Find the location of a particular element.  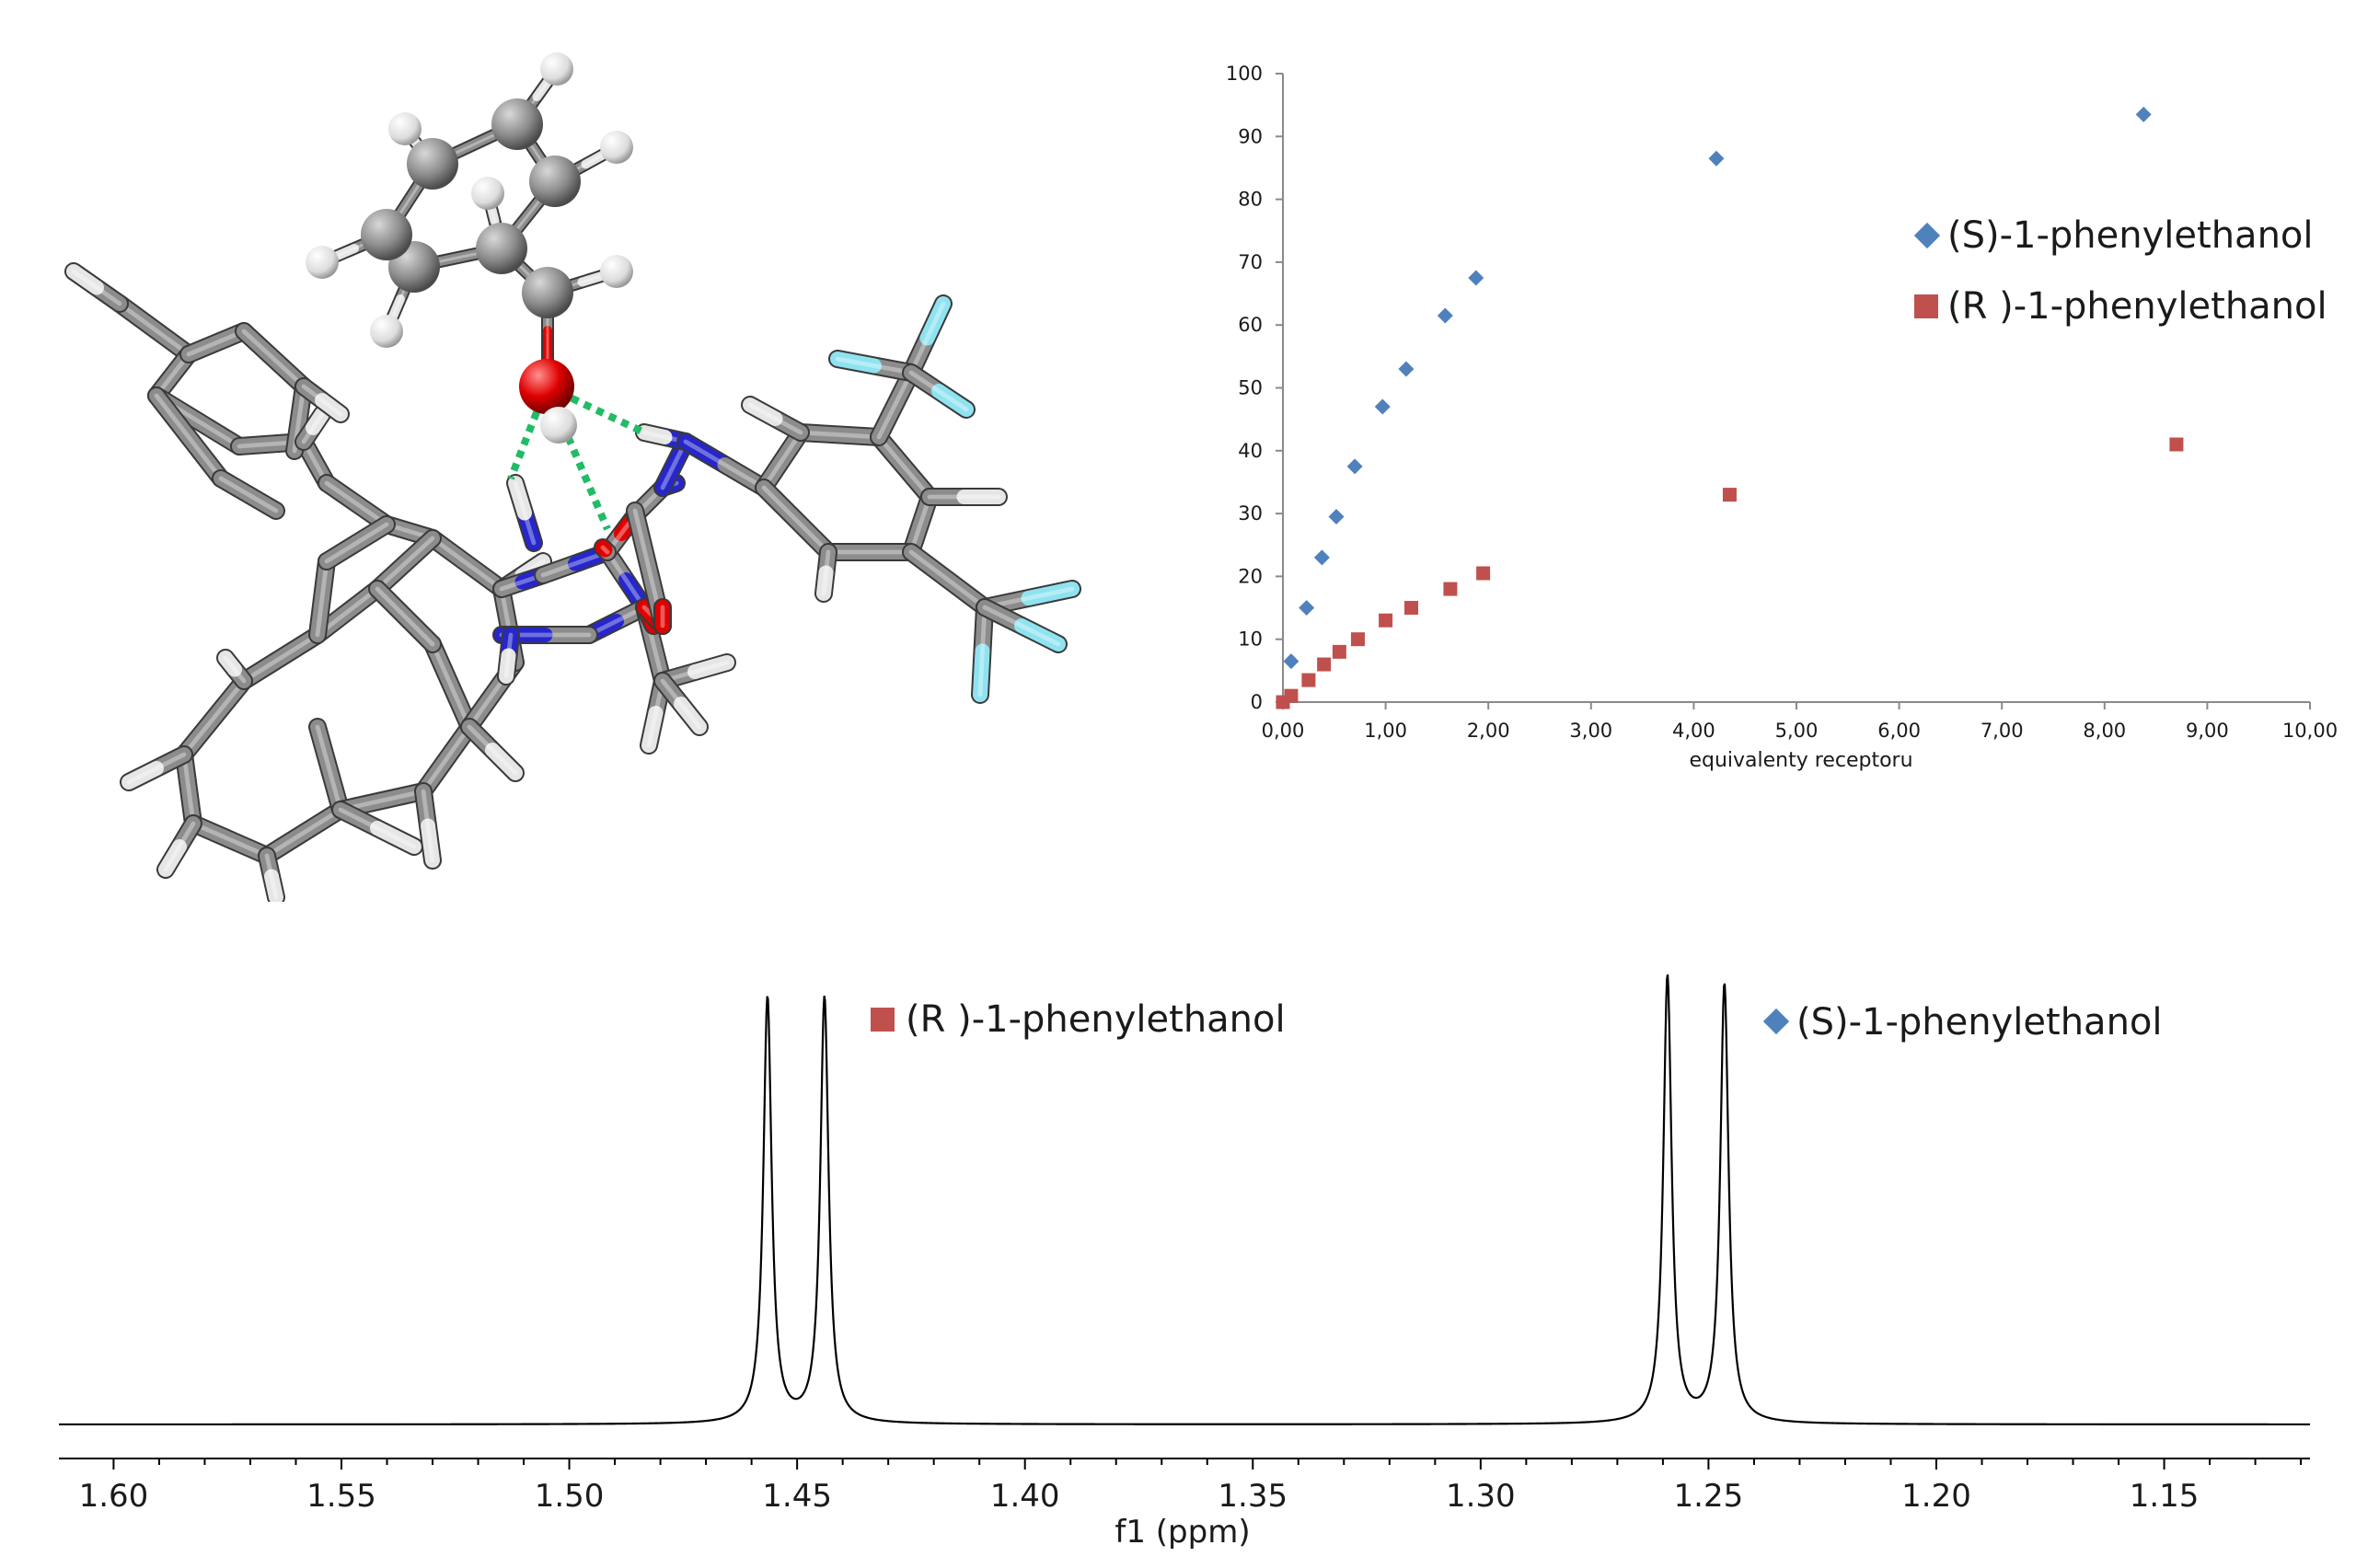

scatter-y-tick-label: 50 is located at coordinates (1250, 388).